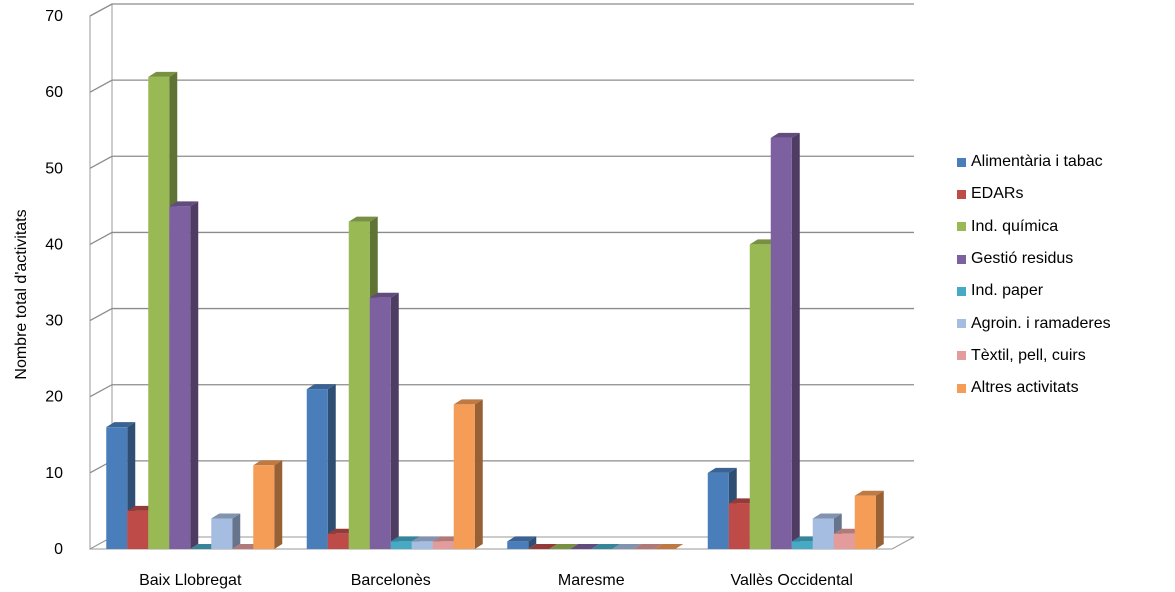 The width and height of the screenshot is (1175, 592). I want to click on legend-item: Agroin. i ramaderes, so click(1066, 323).